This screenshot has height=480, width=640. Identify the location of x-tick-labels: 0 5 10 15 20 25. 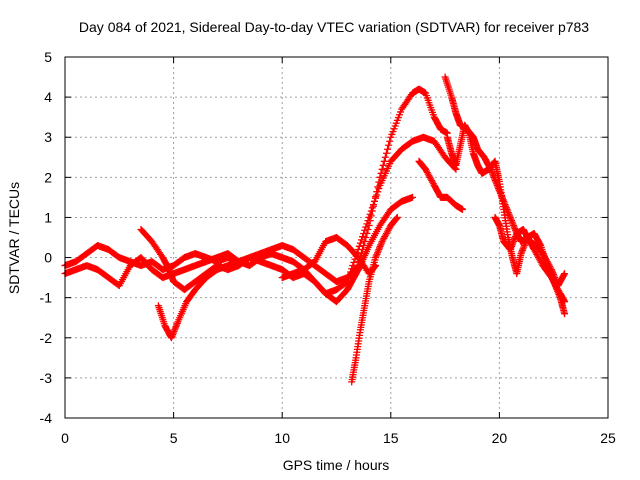
(338, 438).